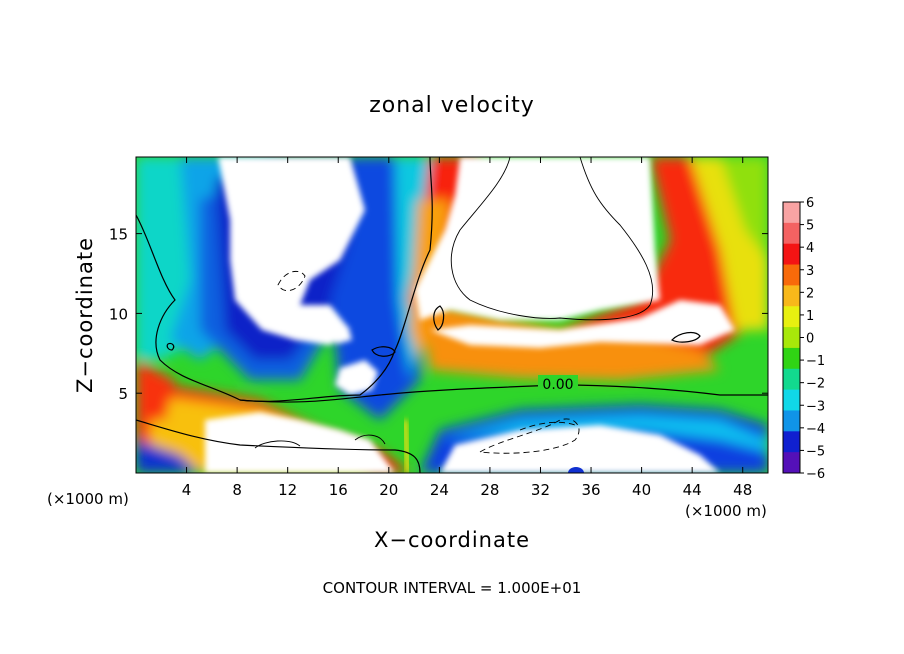 The height and width of the screenshot is (654, 904). What do you see at coordinates (803, 339) in the screenshot?
I see `colorbar: 6 5 4 3 2 1 0 −1 −2 −3 −4 −5 −6` at bounding box center [803, 339].